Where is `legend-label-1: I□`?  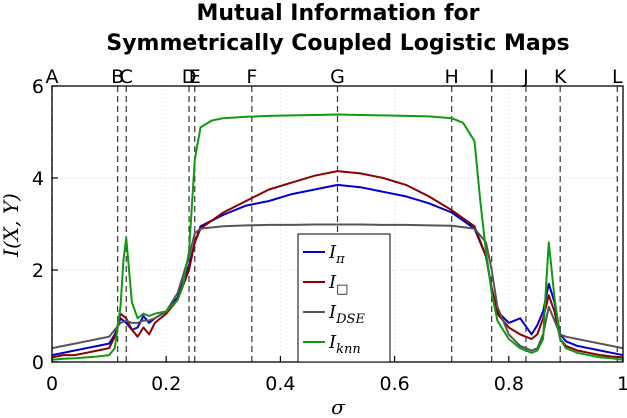
legend-label-1: I□ is located at coordinates (338, 284).